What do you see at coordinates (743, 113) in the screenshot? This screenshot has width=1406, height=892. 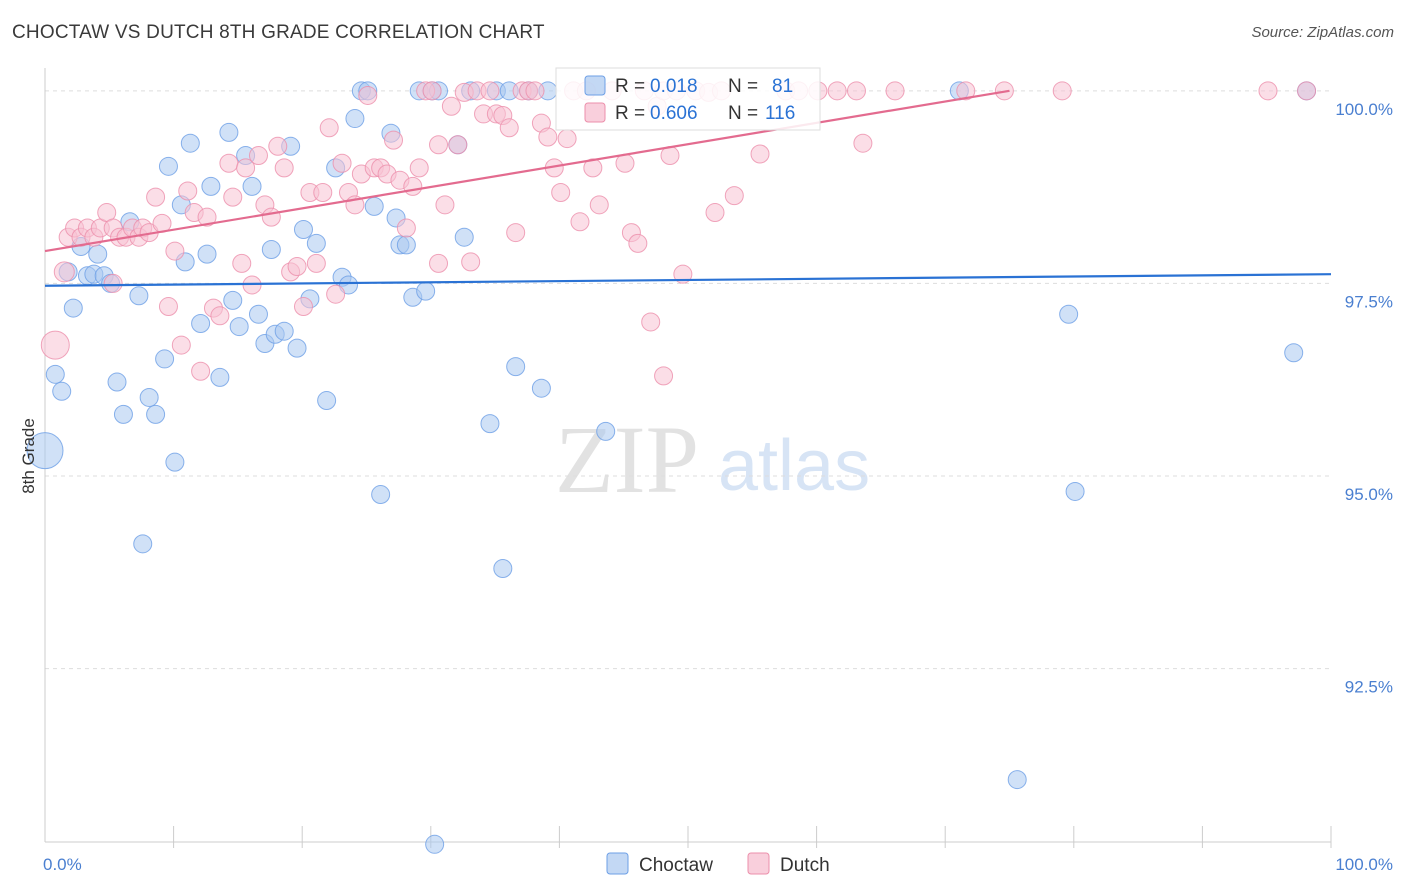 I see `dutch-n-label: N =` at bounding box center [743, 113].